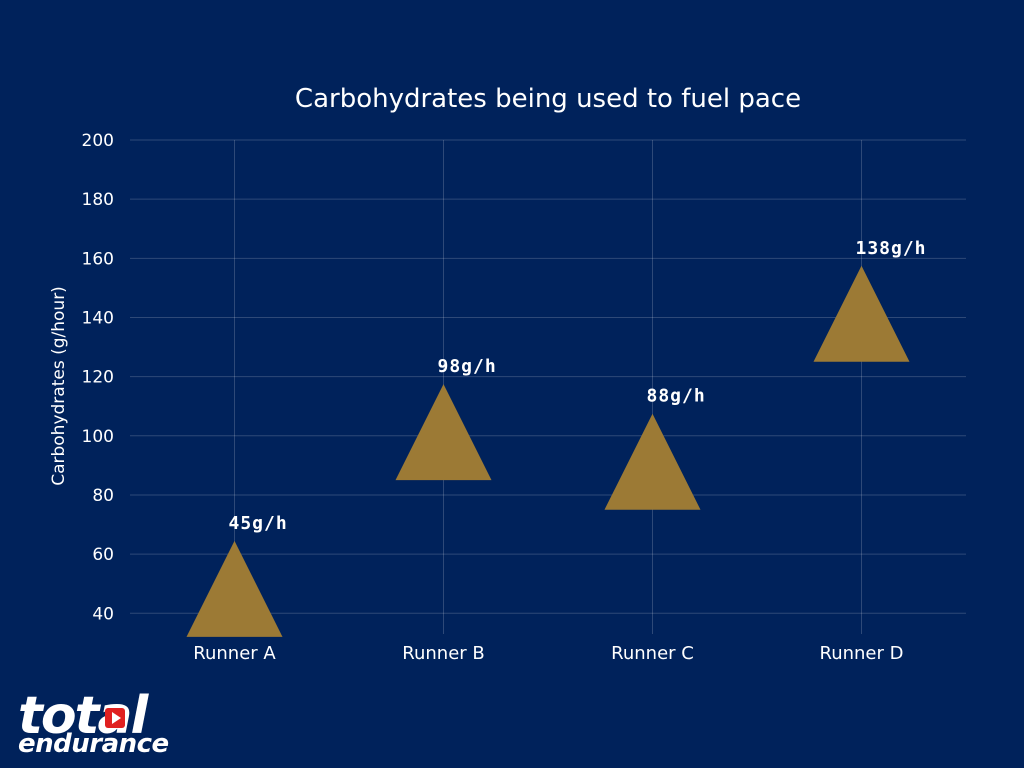  I want to click on y-tick-layer: 40 60 80 100 120 140 160 180 200, so click(98, 377).